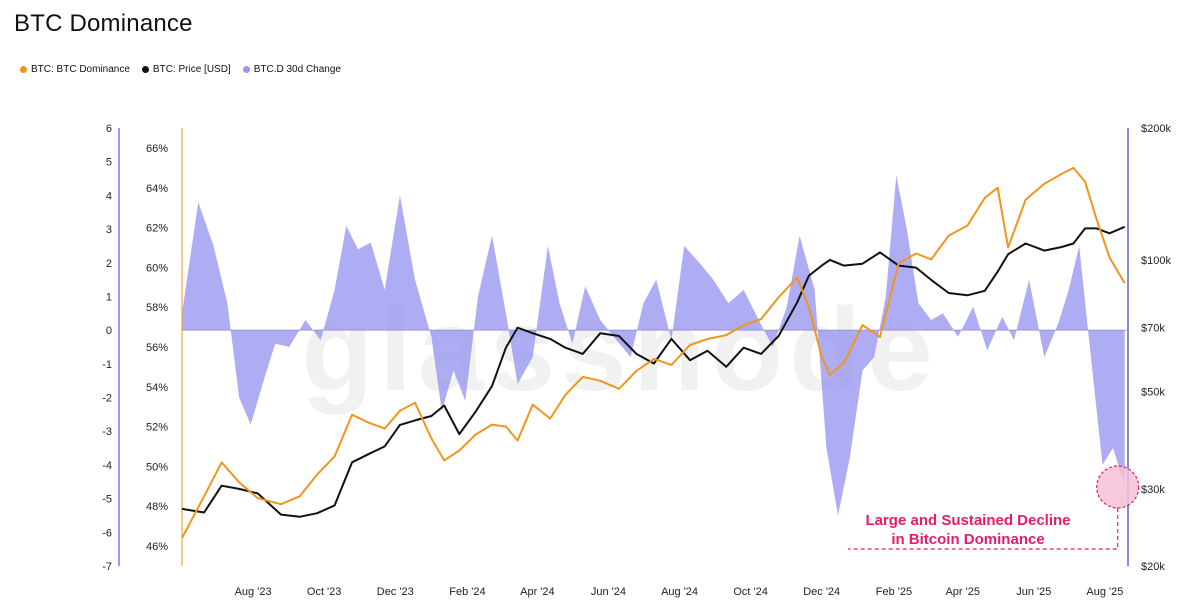 The width and height of the screenshot is (1200, 614). Describe the element at coordinates (107, 365) in the screenshot. I see `change-tick-label: -1` at that location.